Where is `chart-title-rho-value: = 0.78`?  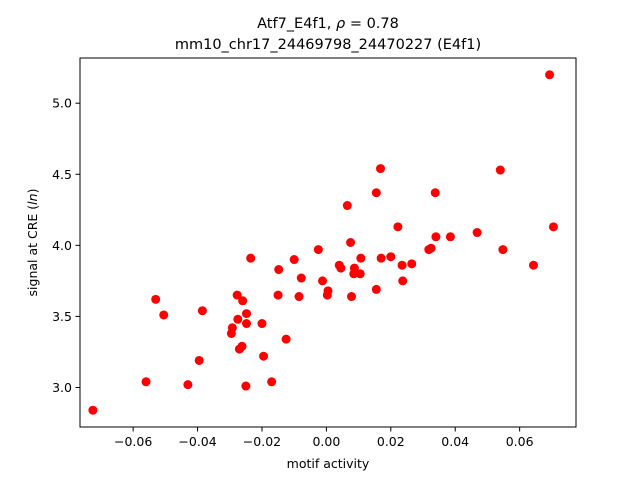
chart-title-rho-value: = 0.78 is located at coordinates (372, 24).